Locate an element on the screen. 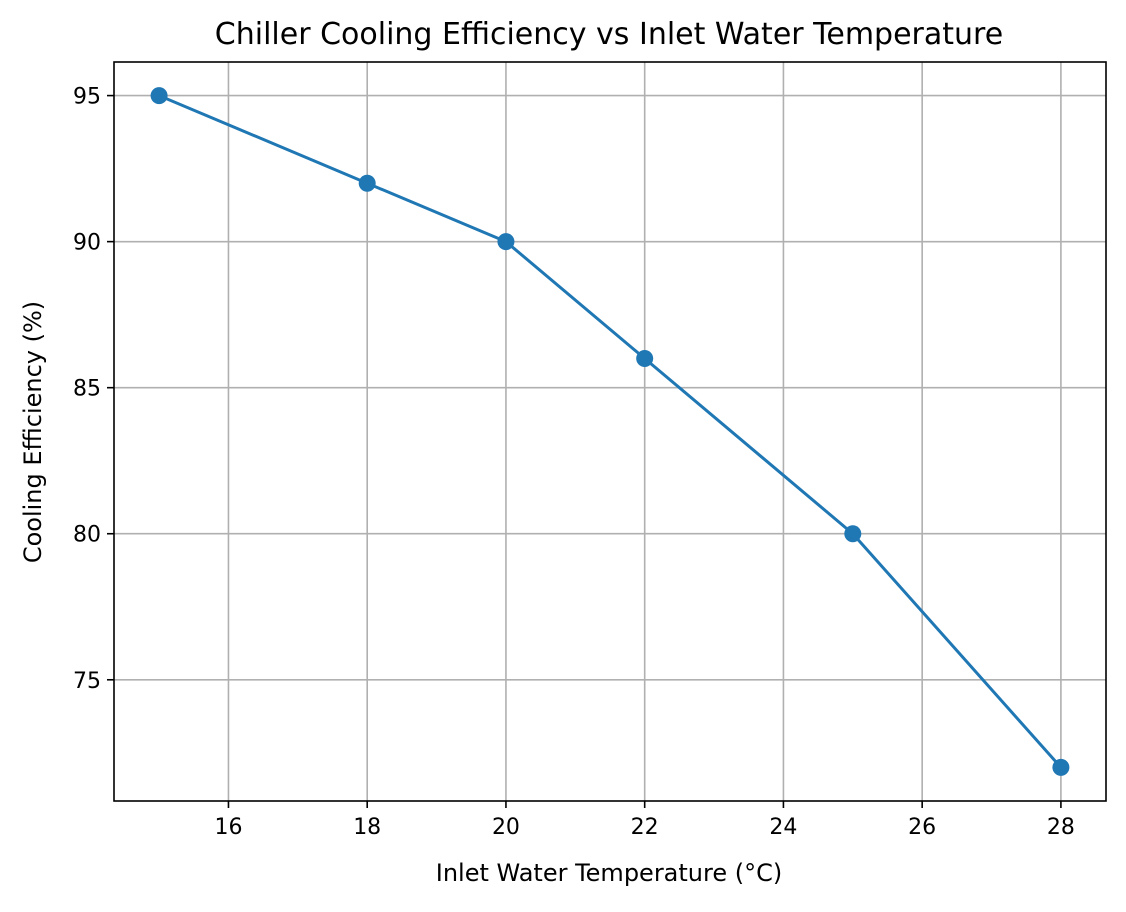 Image resolution: width=1126 pixels, height=912 pixels. x-tick-label: 22 is located at coordinates (645, 827).